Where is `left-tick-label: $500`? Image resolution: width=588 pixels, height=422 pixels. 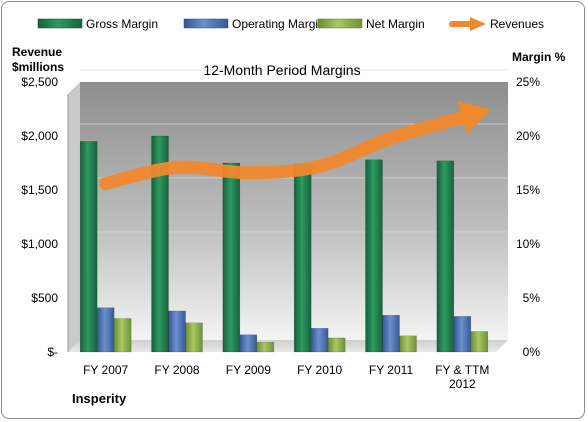
left-tick-label: $500 is located at coordinates (44, 298).